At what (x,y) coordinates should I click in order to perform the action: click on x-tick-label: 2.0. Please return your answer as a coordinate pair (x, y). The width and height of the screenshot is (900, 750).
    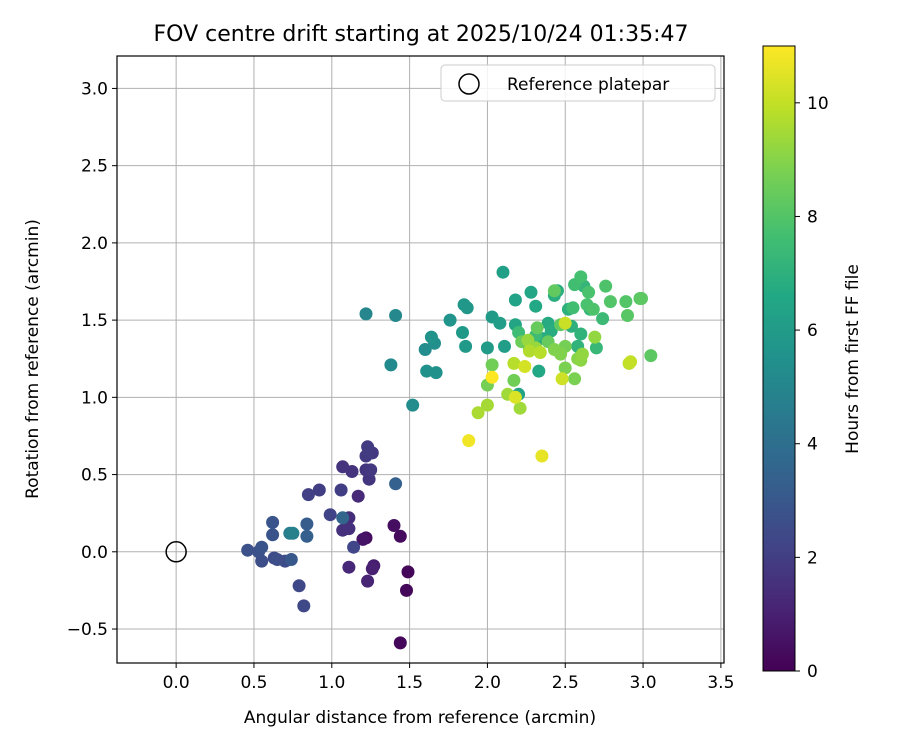
    Looking at the image, I should click on (487, 683).